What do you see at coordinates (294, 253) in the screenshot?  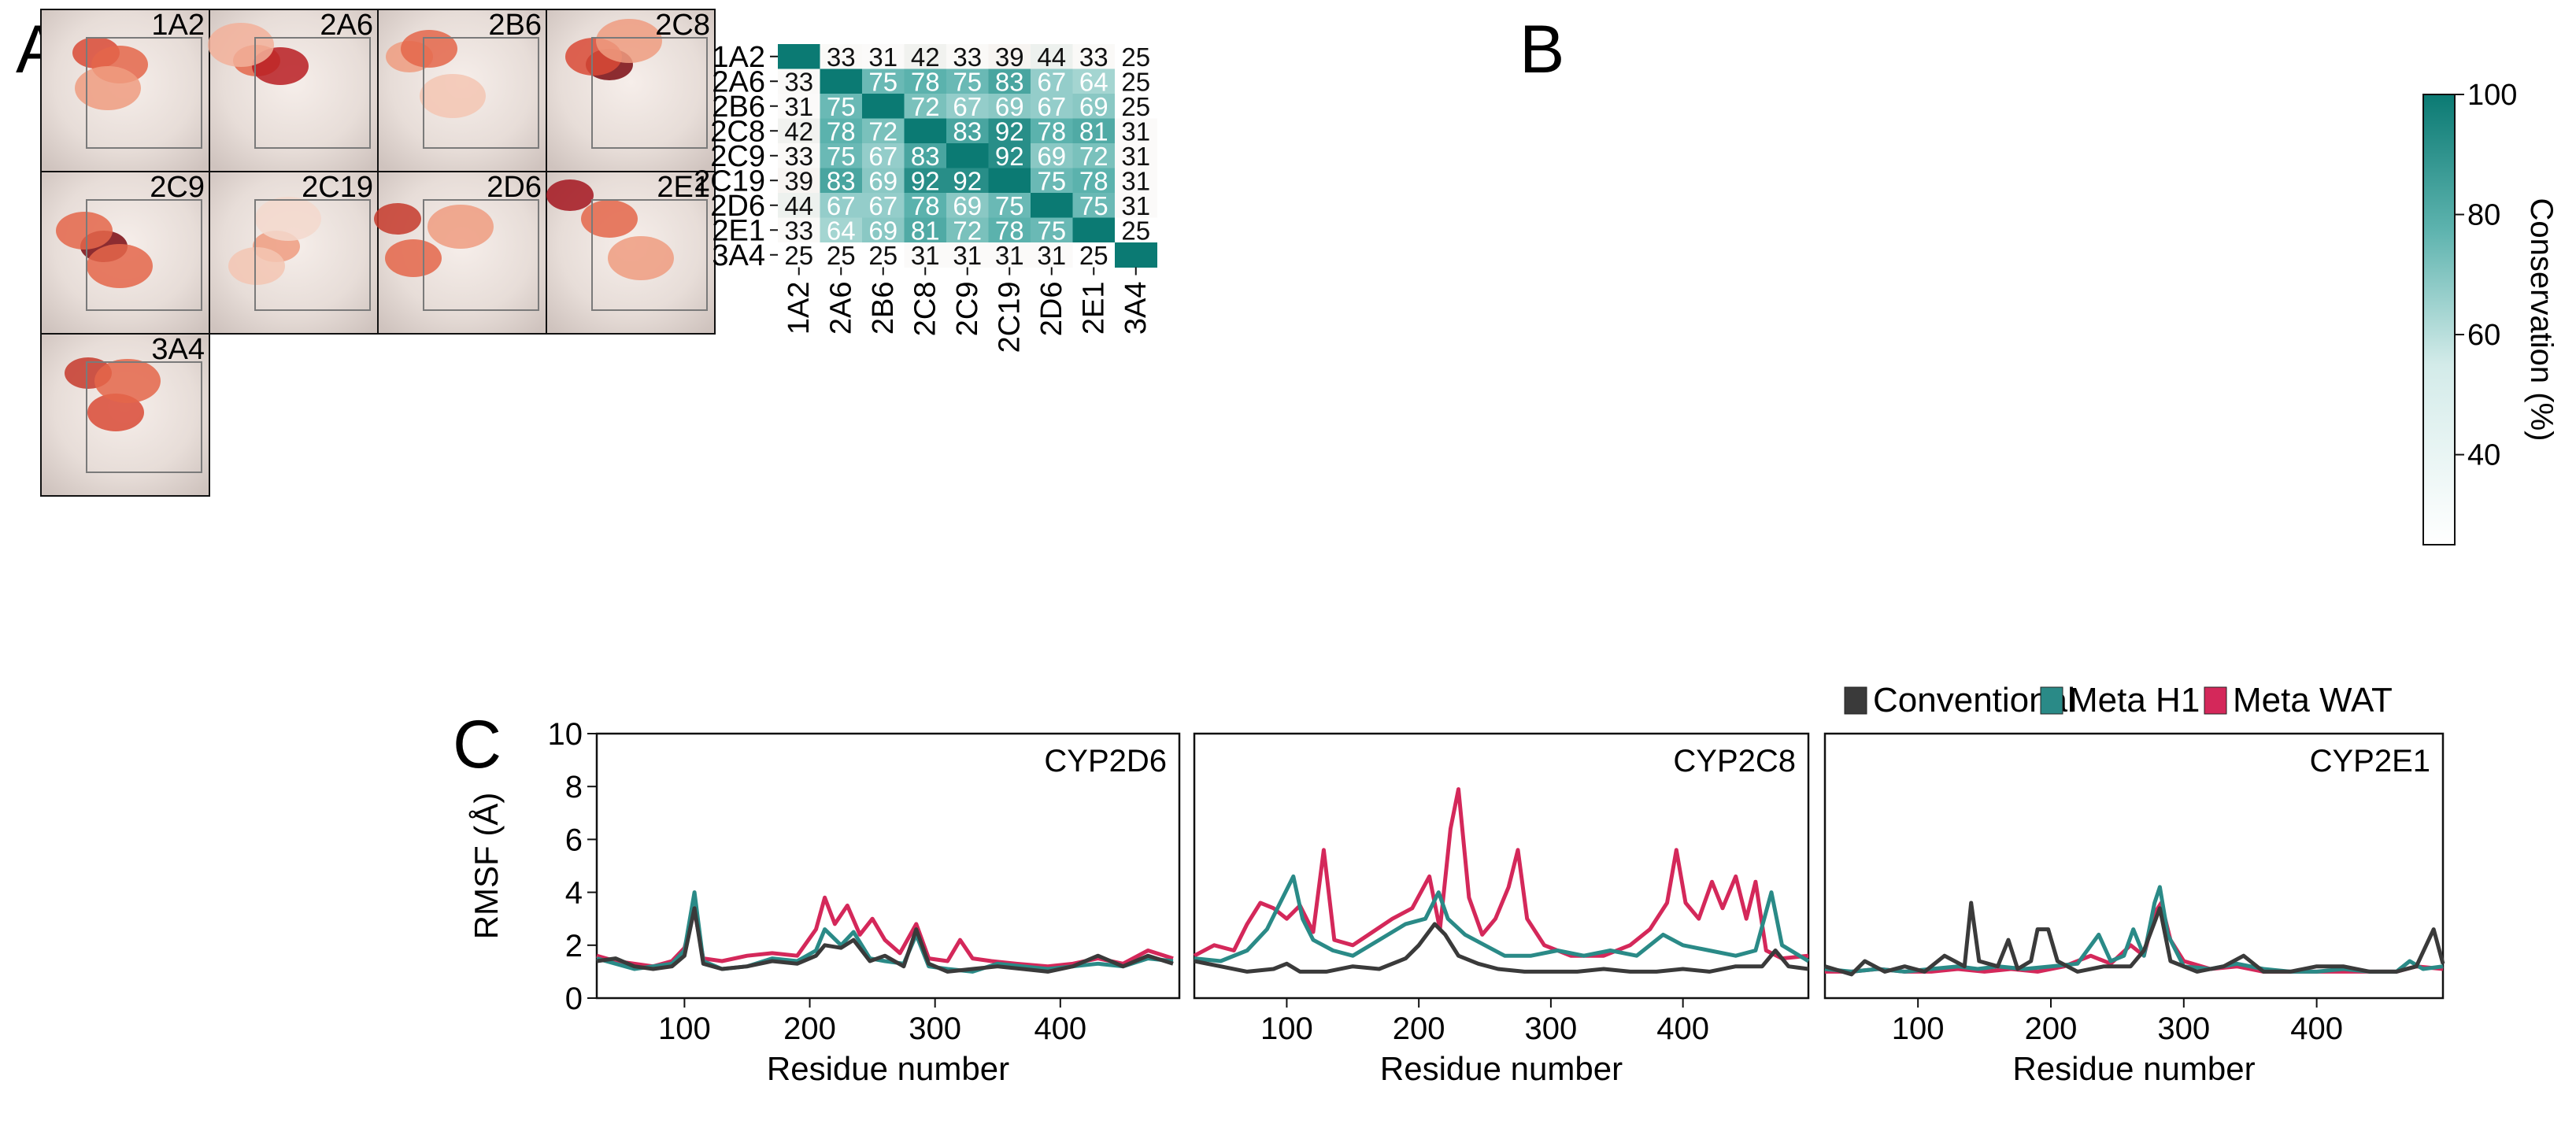 I see `protein-panel: 2C19` at bounding box center [294, 253].